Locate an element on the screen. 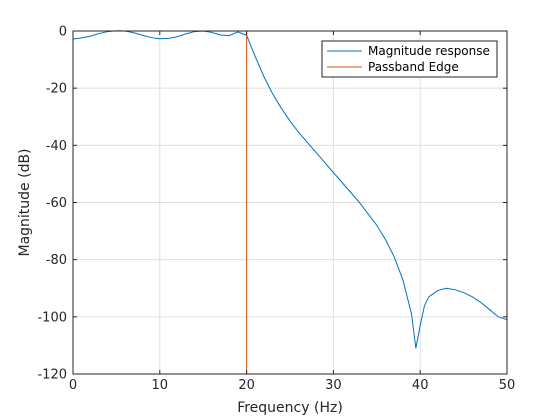  x-tick-label: 50 is located at coordinates (507, 385).